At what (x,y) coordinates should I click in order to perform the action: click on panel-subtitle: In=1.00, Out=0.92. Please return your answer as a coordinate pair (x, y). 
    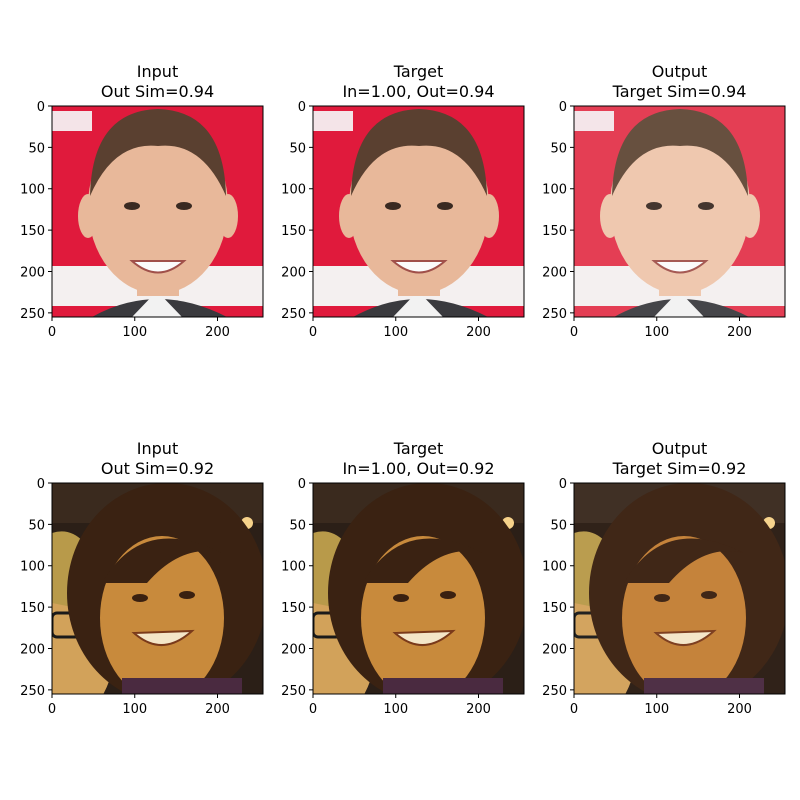
    Looking at the image, I should click on (418, 468).